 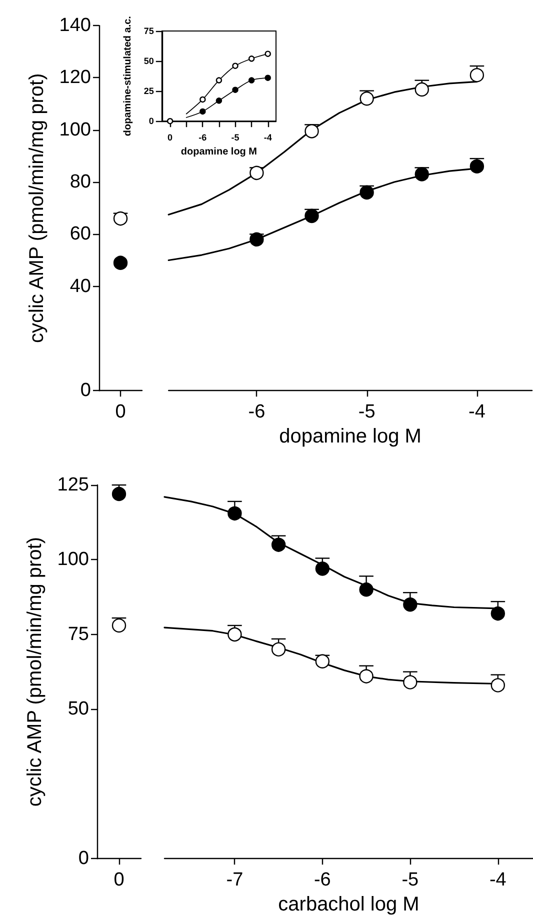 What do you see at coordinates (128, 76) in the screenshot?
I see `y-axis-title: dopamine-stimulated a.c.` at bounding box center [128, 76].